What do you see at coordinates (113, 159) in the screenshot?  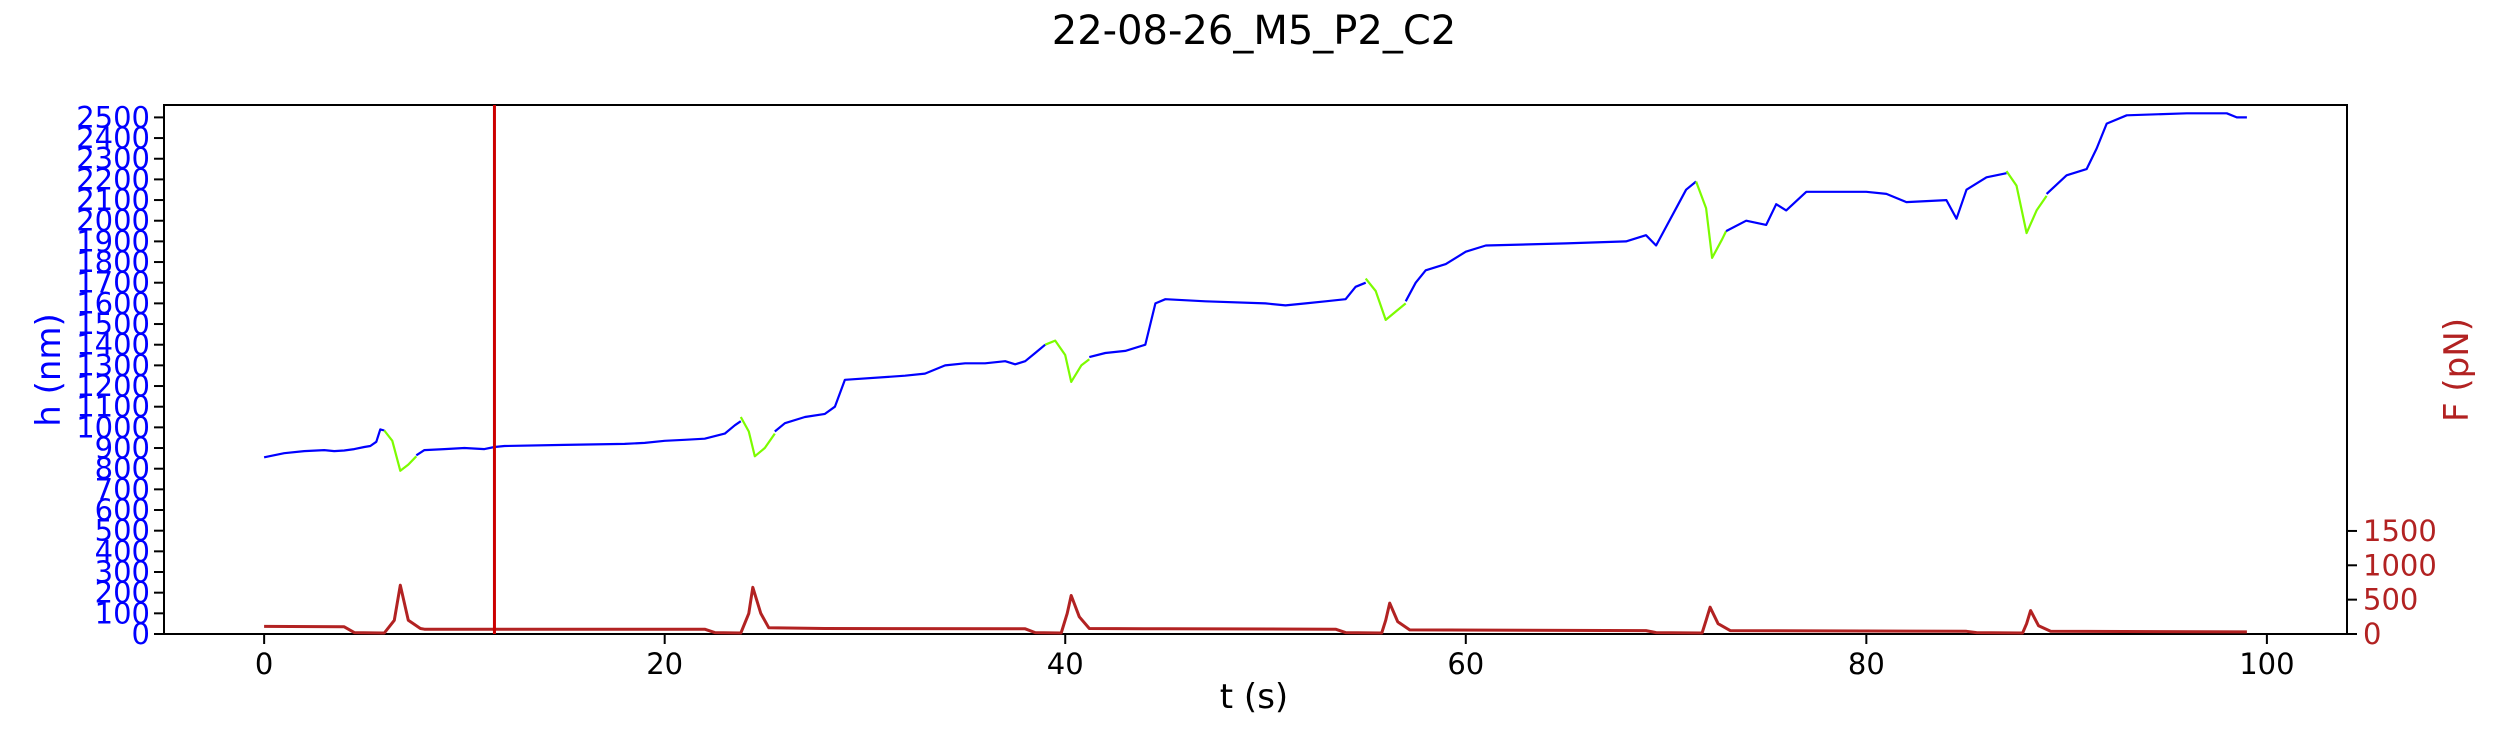 I see `y-left-tick-label: 2300` at bounding box center [113, 159].